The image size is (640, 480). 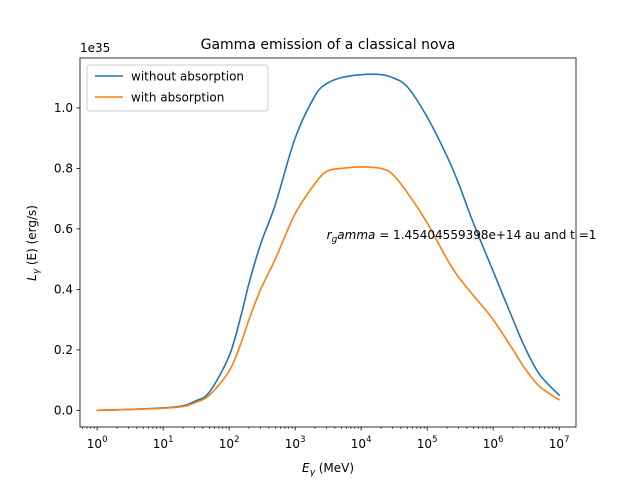 I want to click on y-tick-label: 0.8, so click(x=63, y=169).